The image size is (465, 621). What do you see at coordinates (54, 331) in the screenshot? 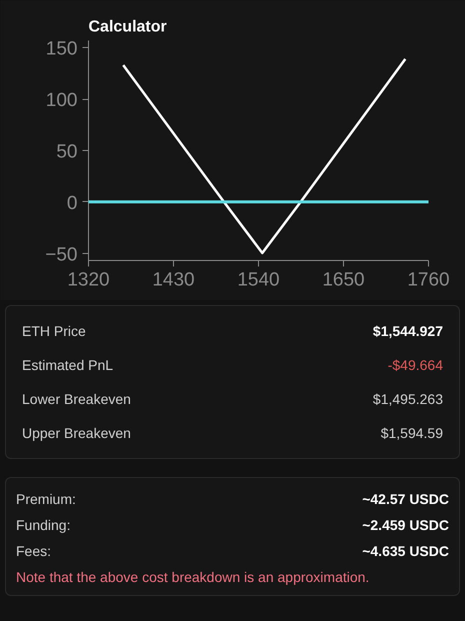
I see `text: ETH Price` at bounding box center [54, 331].